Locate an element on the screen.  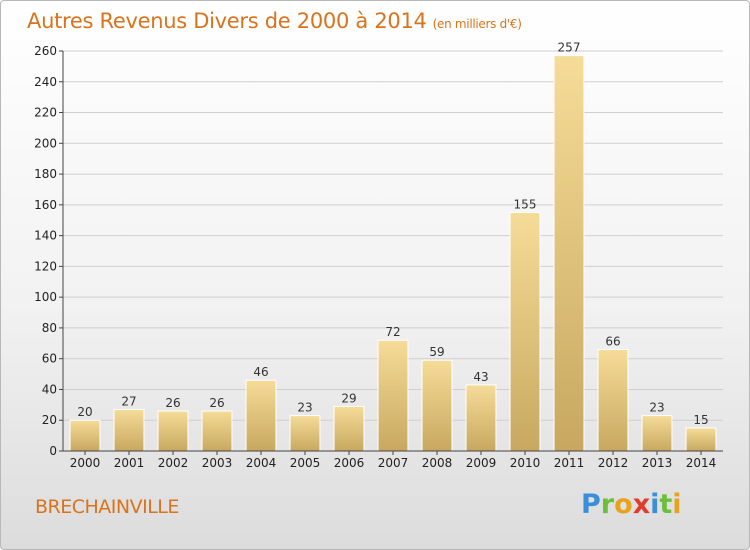
x-tick-label-2002: 2002 is located at coordinates (173, 463).